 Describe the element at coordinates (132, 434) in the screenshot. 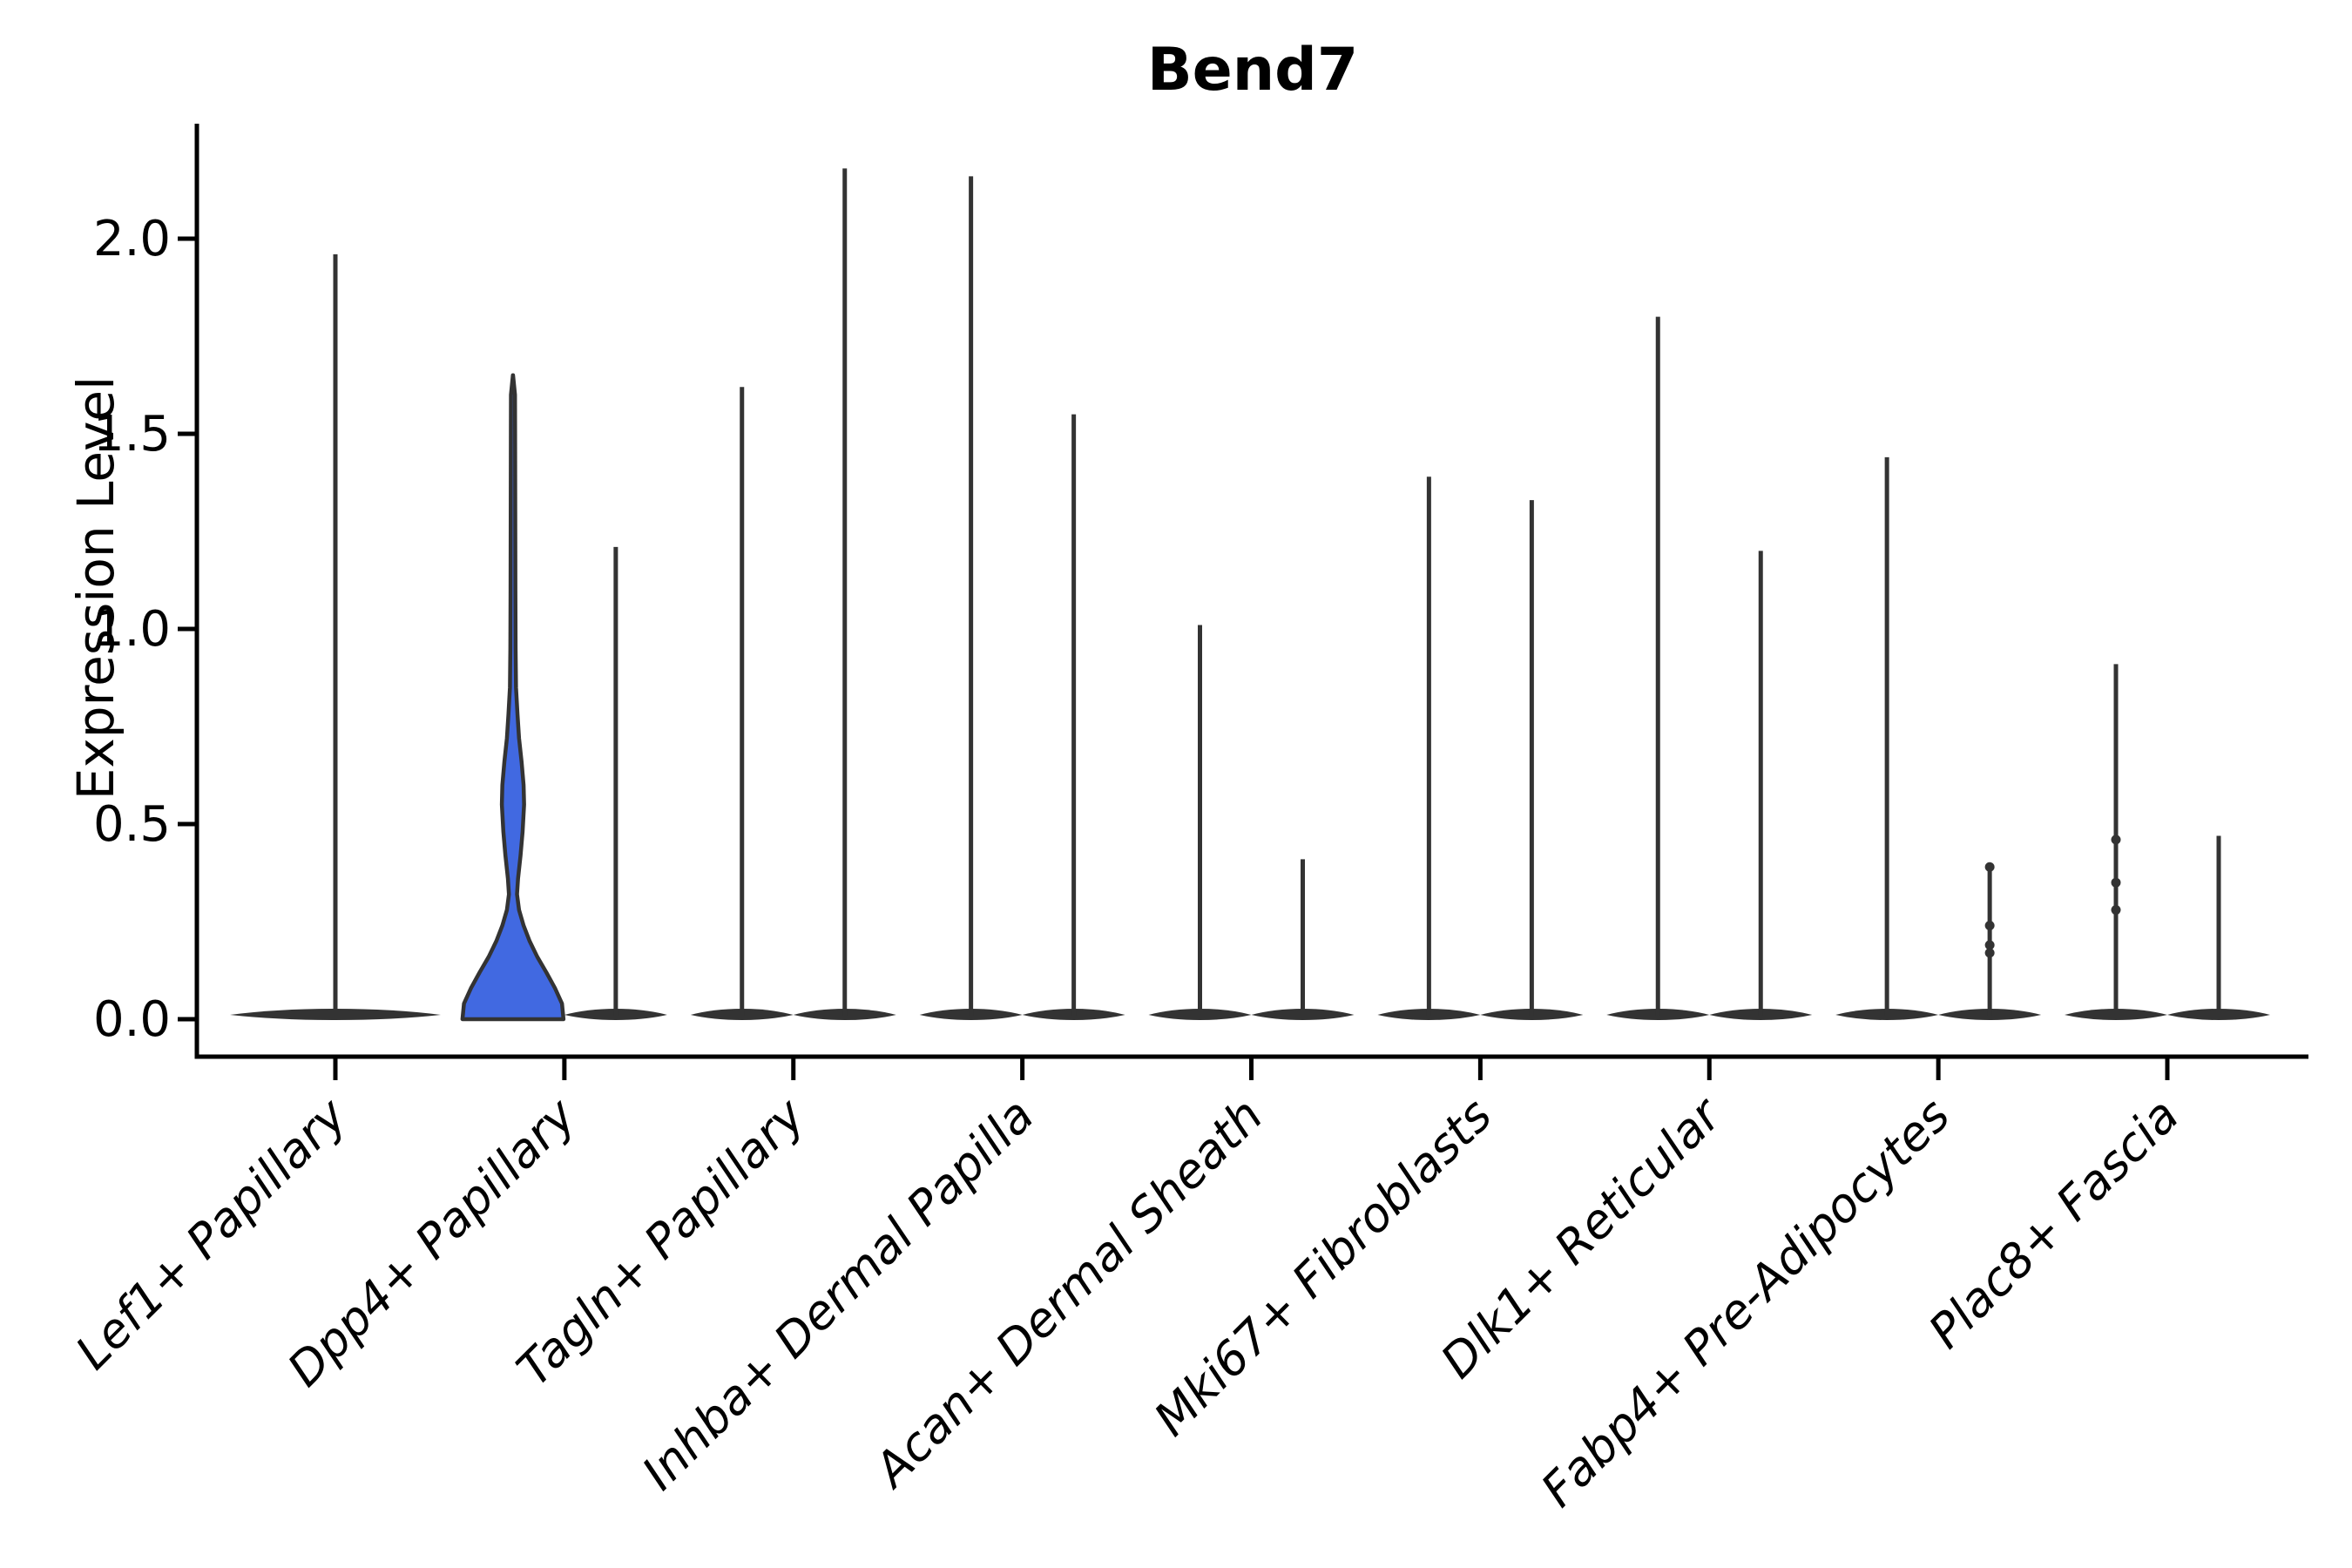

I see `y-tick-label-1.5: 1.5` at that location.